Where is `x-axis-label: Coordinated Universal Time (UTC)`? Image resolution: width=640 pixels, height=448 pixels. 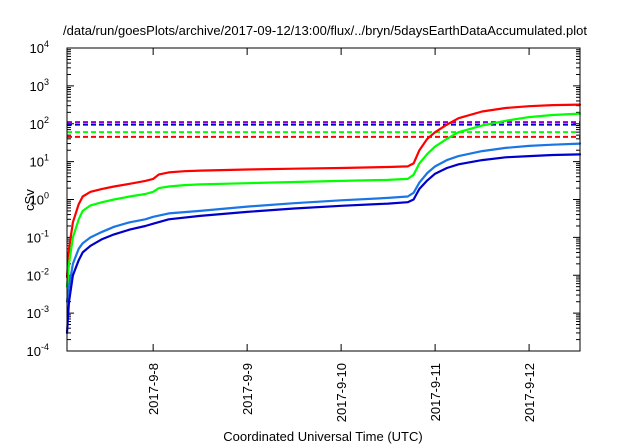
x-axis-label: Coordinated Universal Time (UTC) is located at coordinates (322, 436).